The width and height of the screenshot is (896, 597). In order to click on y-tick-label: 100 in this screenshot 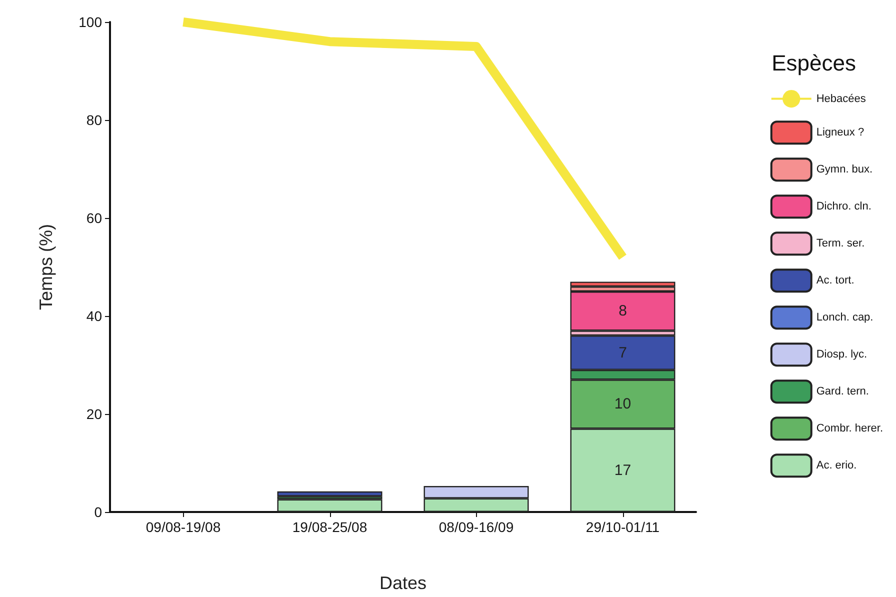, I will do `click(90, 22)`.